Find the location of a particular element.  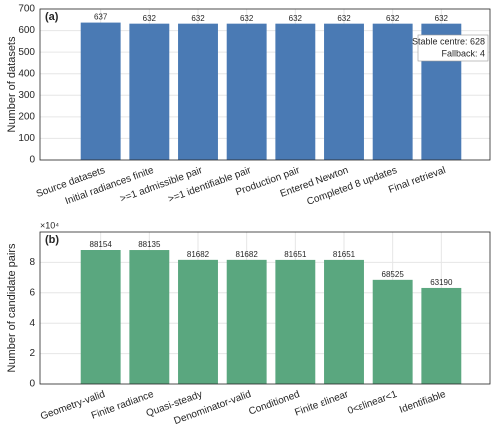

y-tick-label: 600 is located at coordinates (26, 30).